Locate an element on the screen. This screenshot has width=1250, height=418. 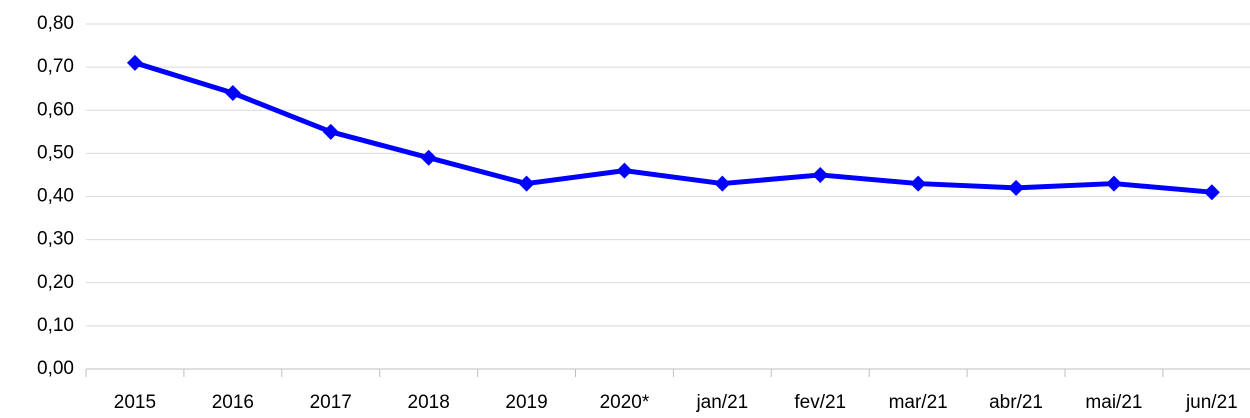
x-tick-label: 2018 is located at coordinates (429, 402).